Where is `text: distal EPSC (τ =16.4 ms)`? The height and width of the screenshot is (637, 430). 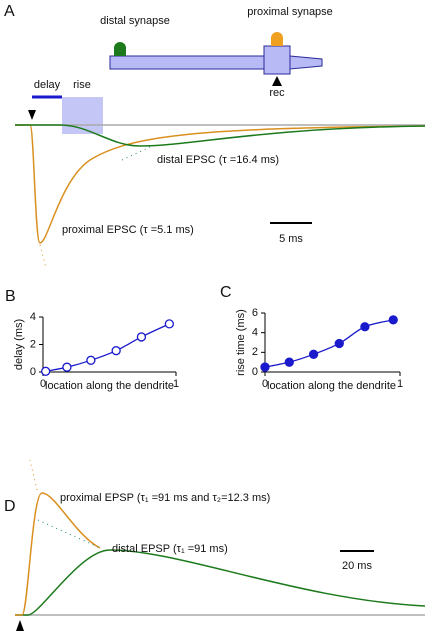
text: distal EPSC (τ =16.4 ms) is located at coordinates (218, 160).